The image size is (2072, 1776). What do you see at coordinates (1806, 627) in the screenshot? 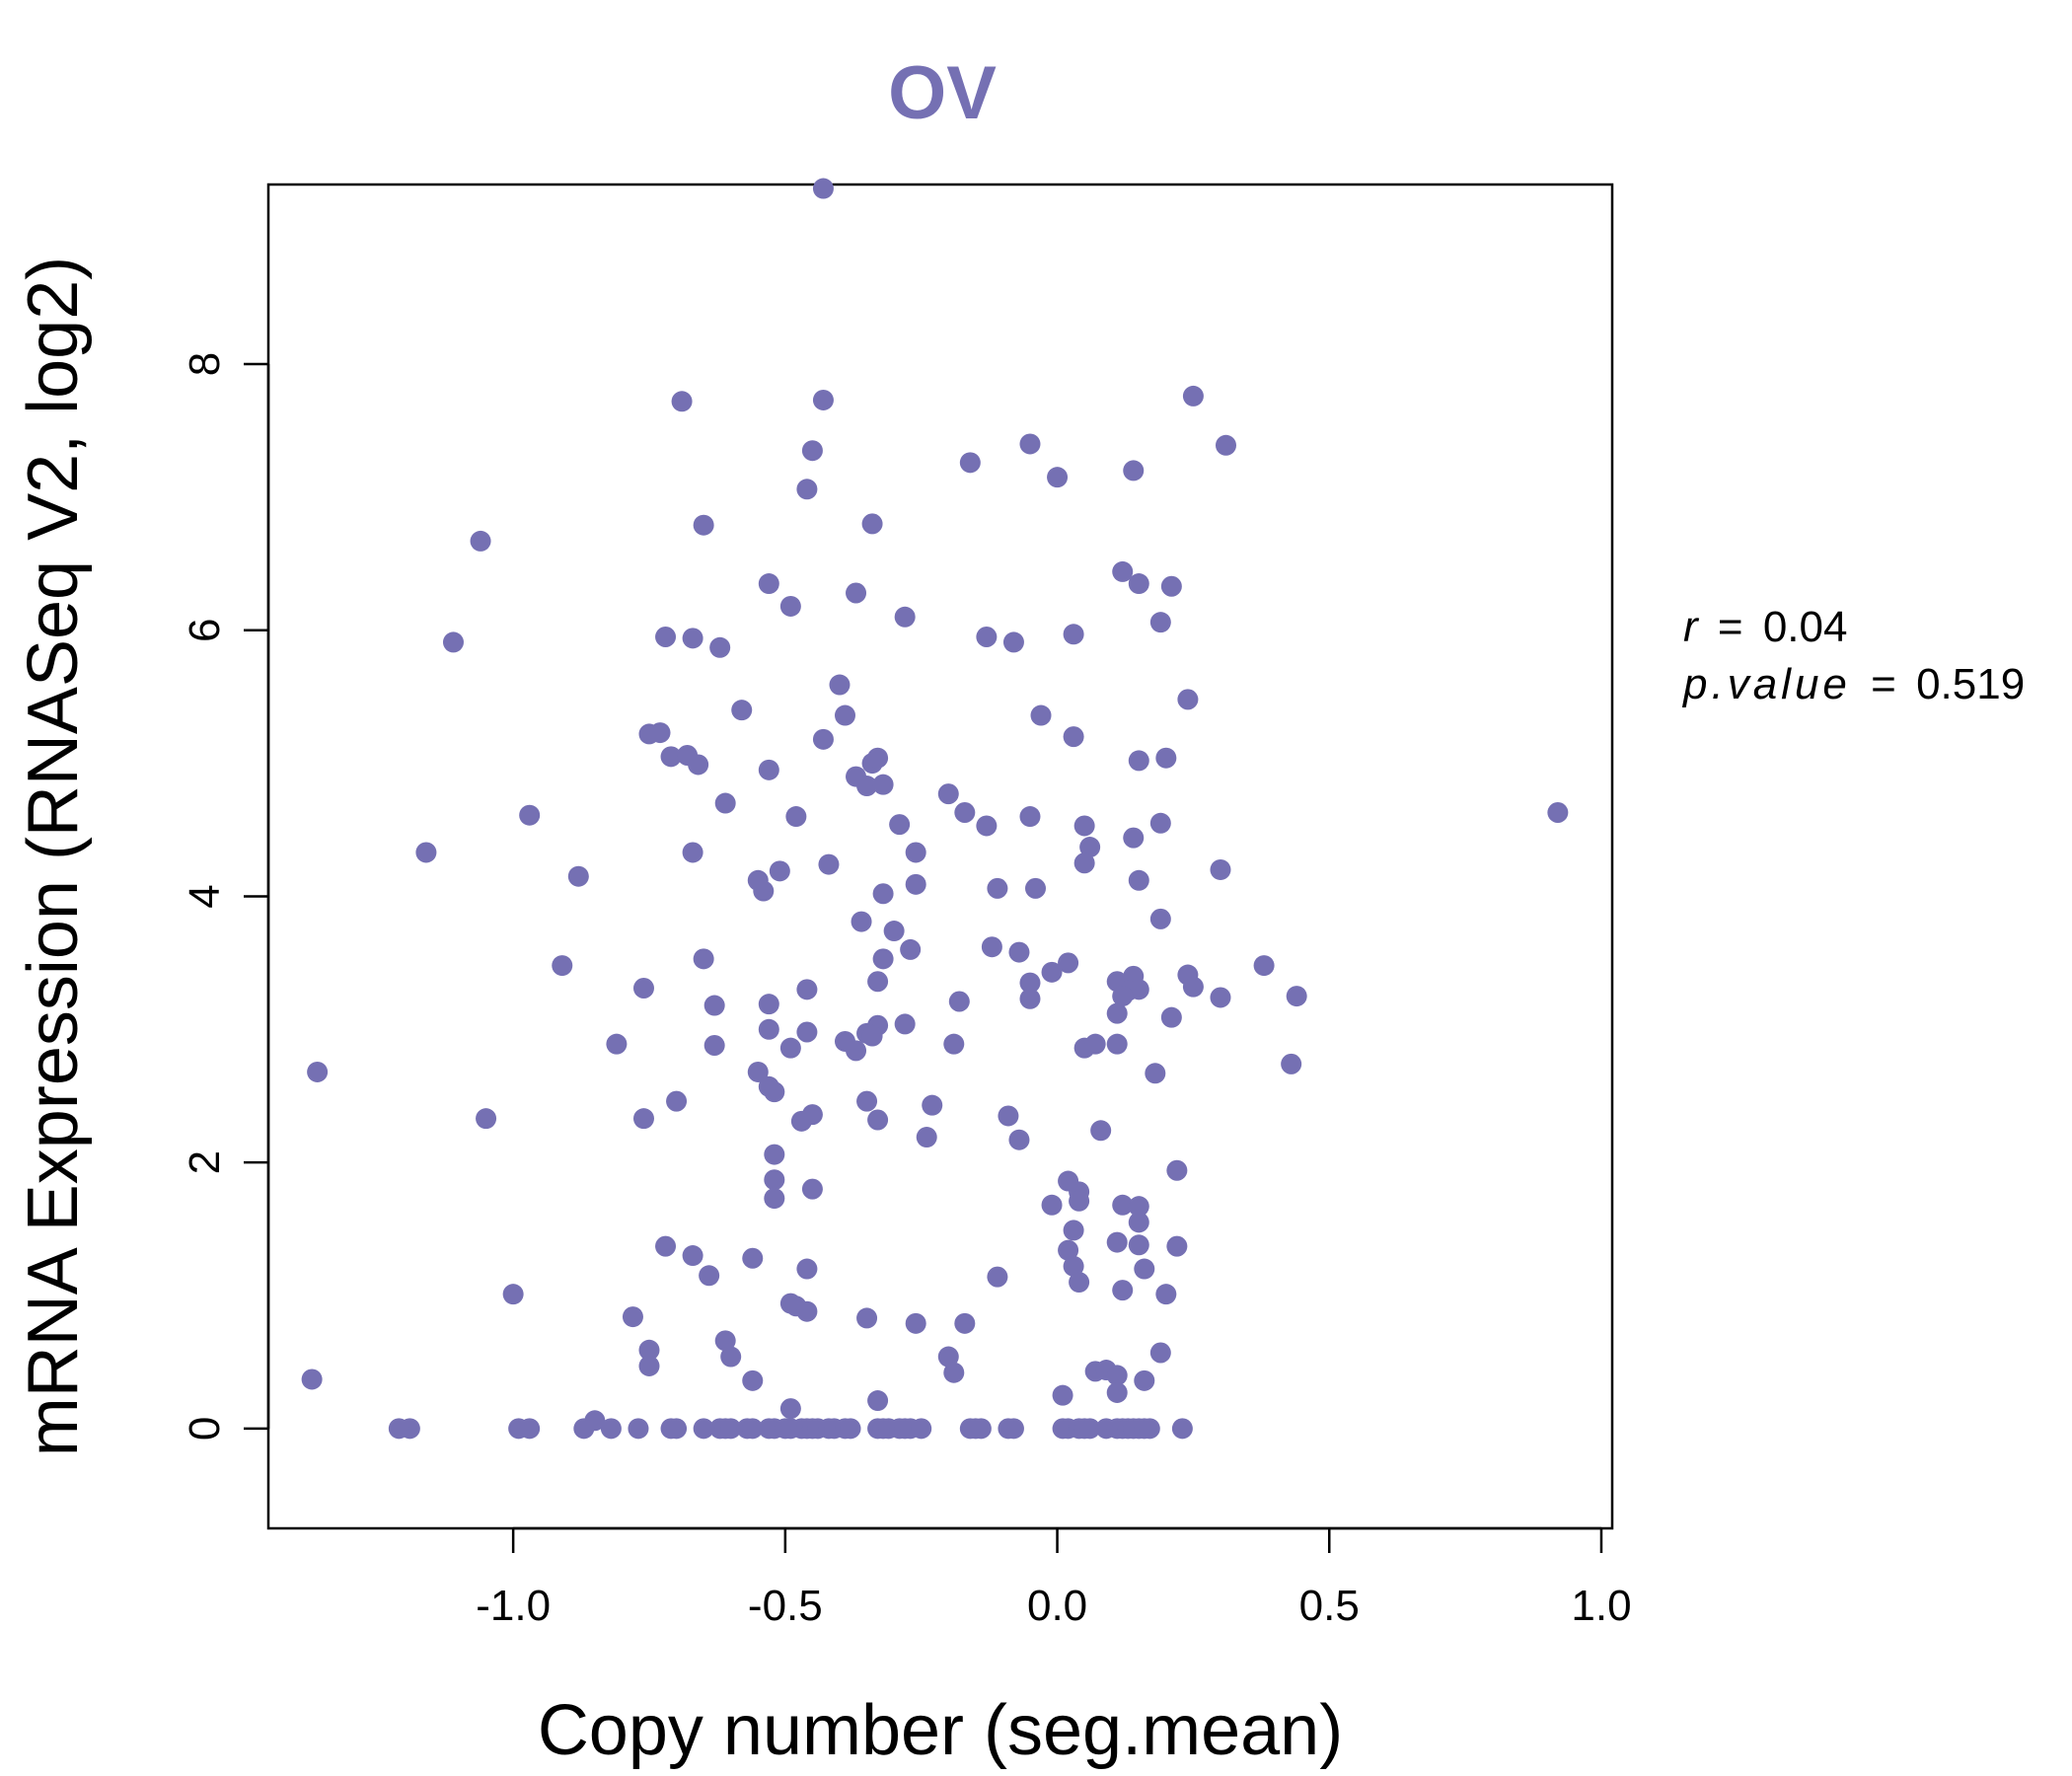
I see `r-value: 0.04` at bounding box center [1806, 627].